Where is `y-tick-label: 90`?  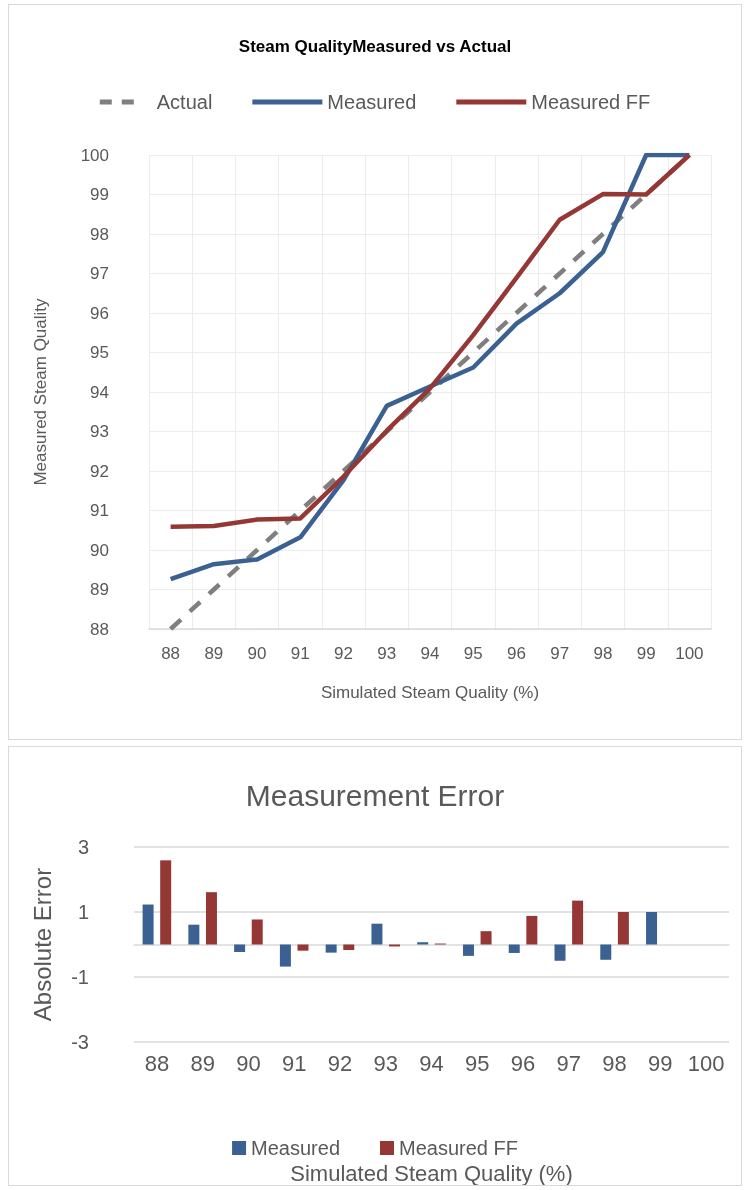
y-tick-label: 90 is located at coordinates (99, 550).